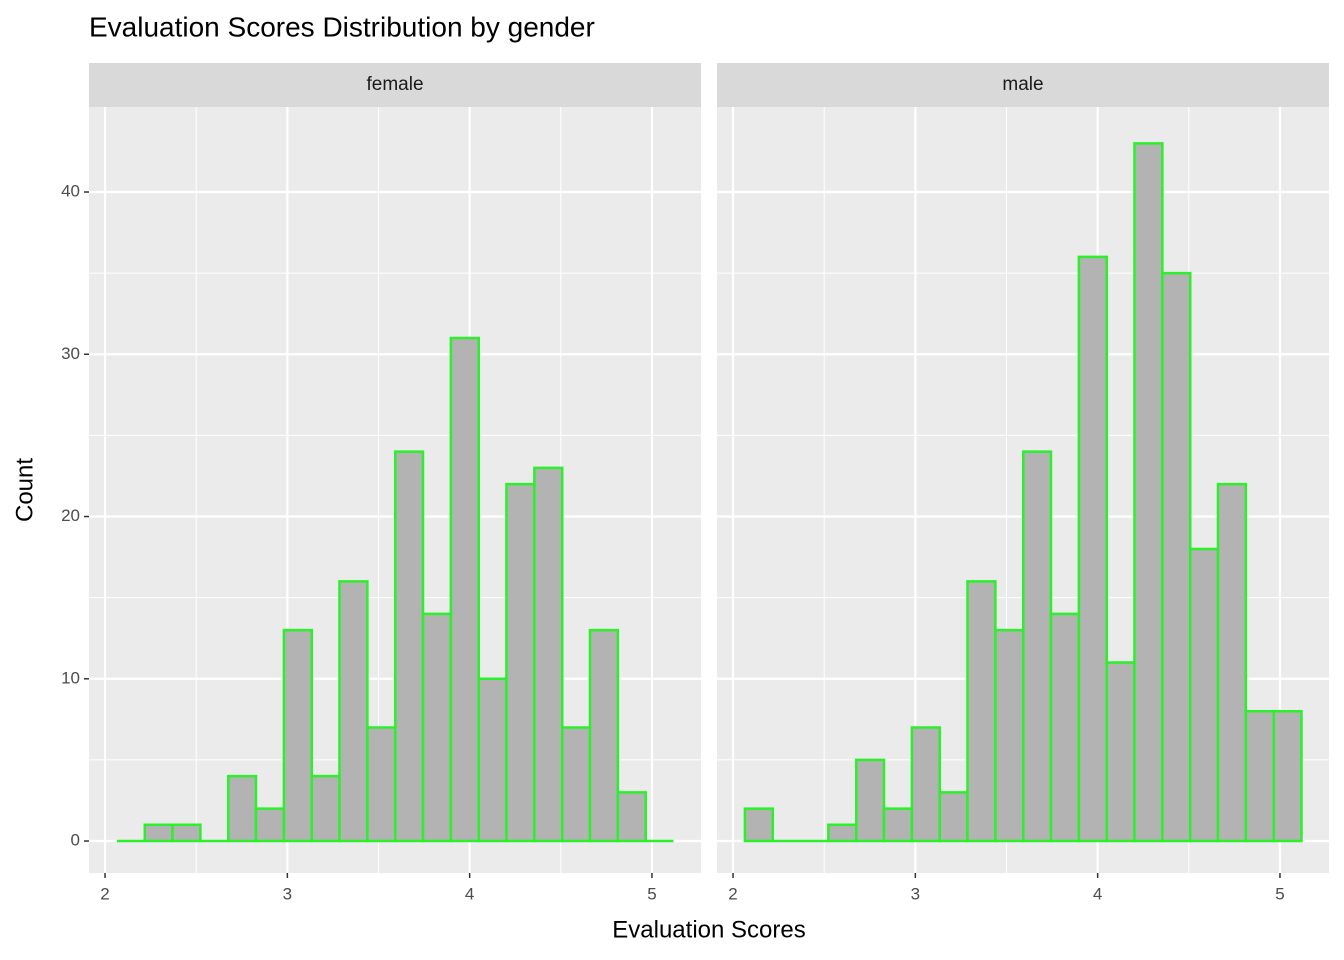 This screenshot has width=1344, height=960. I want to click on y-tick-label: 0, so click(75, 840).